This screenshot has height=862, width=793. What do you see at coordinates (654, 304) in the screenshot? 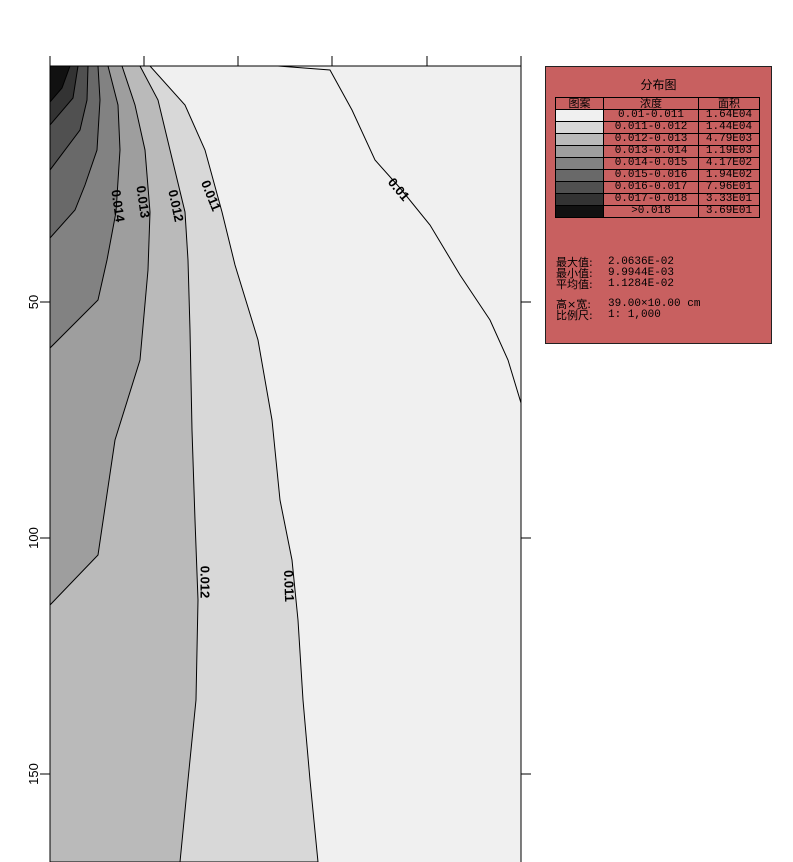
I see `dim-size-value: 39.00×10.00 cm` at bounding box center [654, 304].